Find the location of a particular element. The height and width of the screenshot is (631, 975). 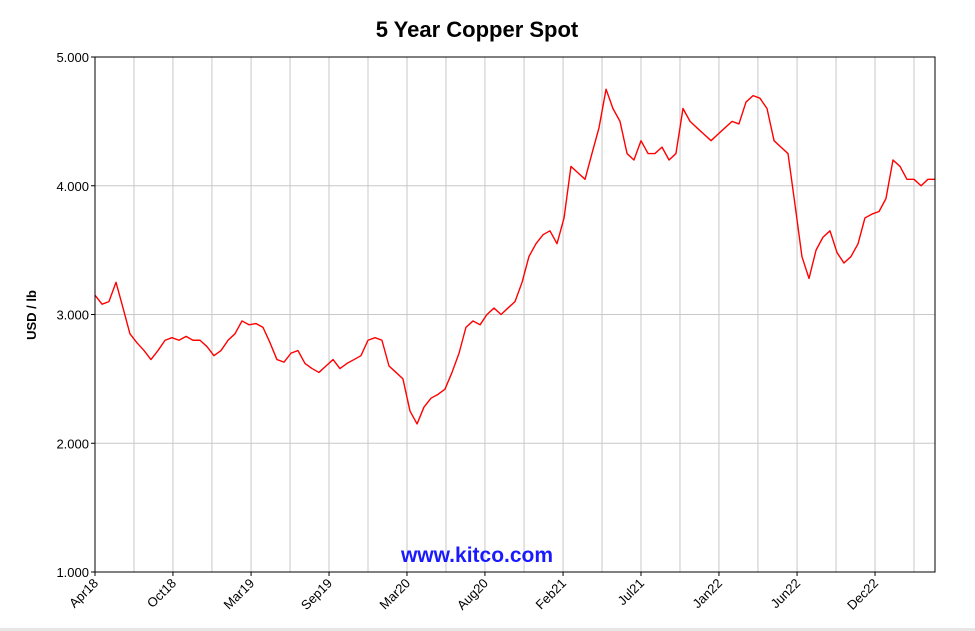

x-tick-label: Apr18 is located at coordinates (83, 593).